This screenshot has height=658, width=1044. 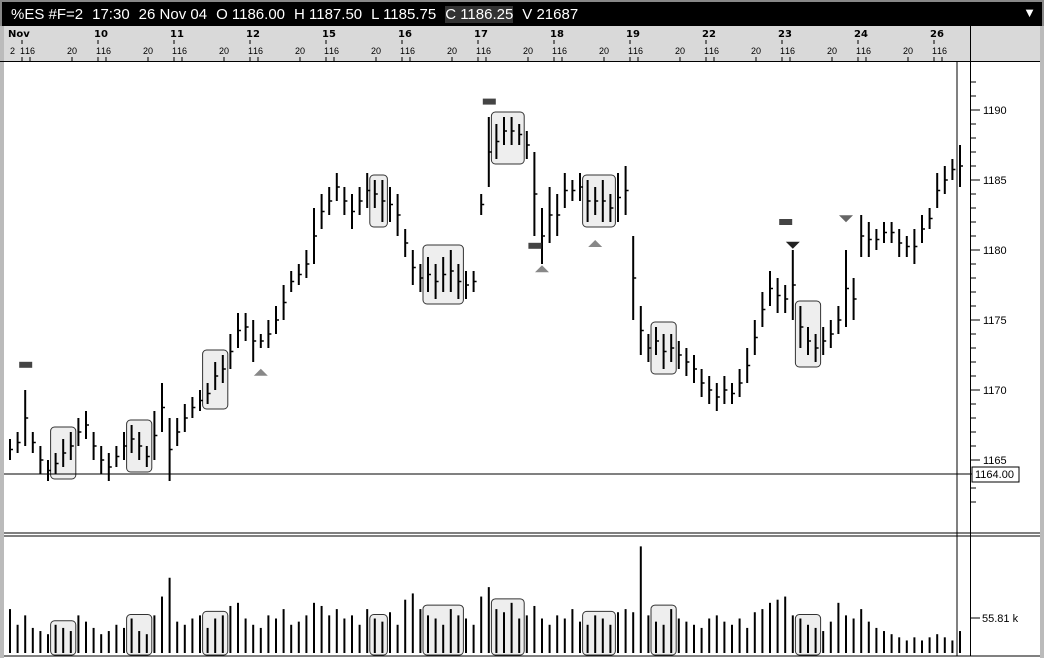 What do you see at coordinates (785, 34) in the screenshot?
I see `day-label: 23` at bounding box center [785, 34].